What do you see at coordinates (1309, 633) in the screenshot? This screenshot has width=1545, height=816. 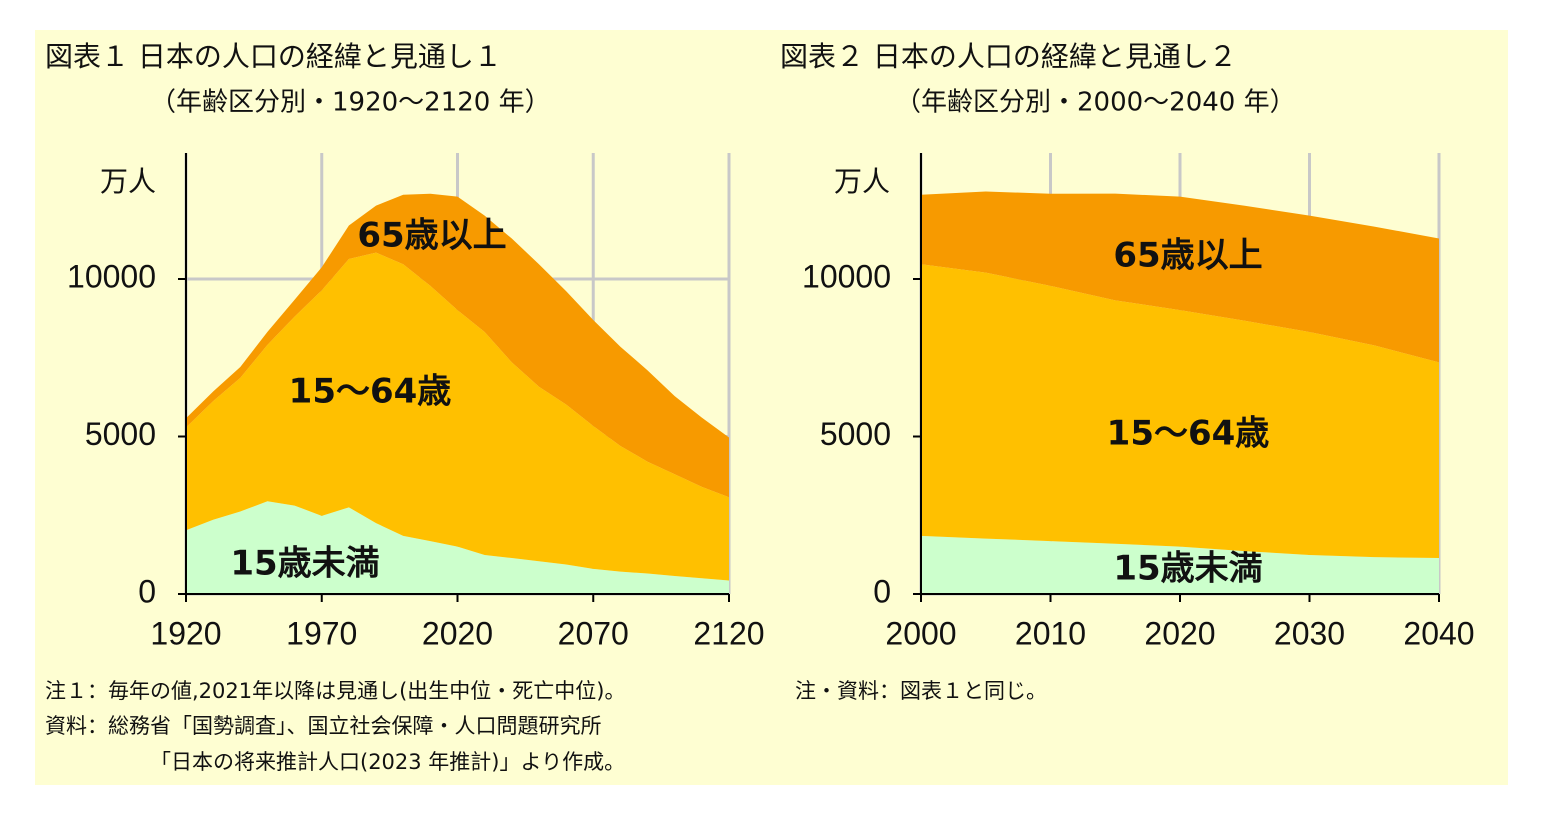 I see `x-tick-label: 2030` at bounding box center [1309, 633].